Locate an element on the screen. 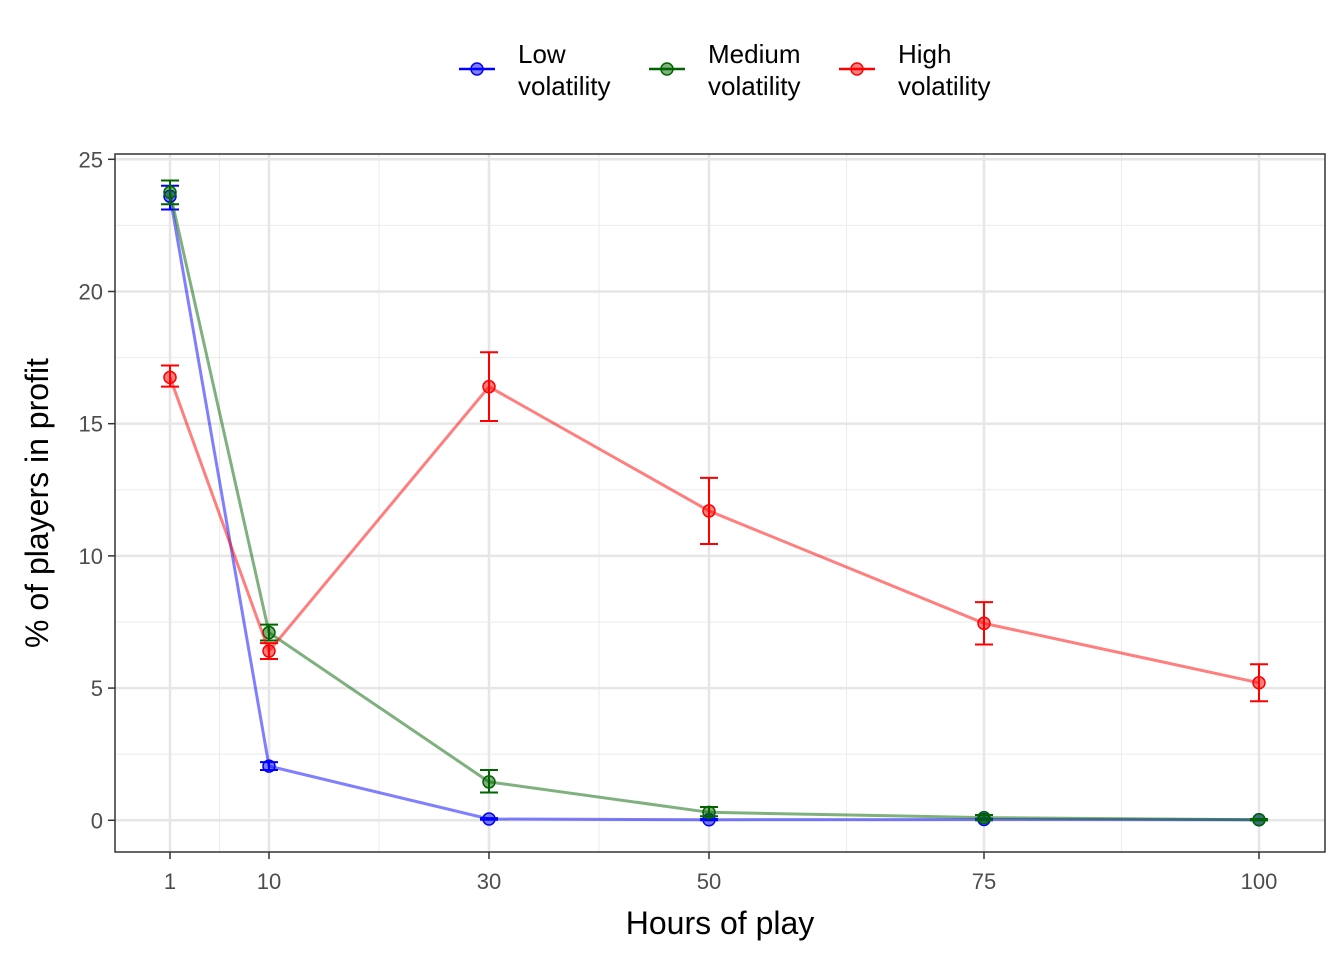 The image size is (1344, 960). x-axis-title: Hours of play is located at coordinates (720, 923).